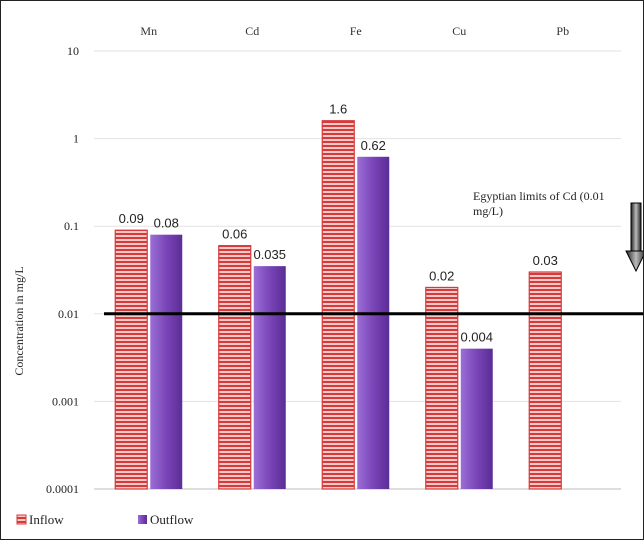 This screenshot has width=644, height=544. Describe the element at coordinates (545, 380) in the screenshot. I see `bar-inflow-pb` at that location.